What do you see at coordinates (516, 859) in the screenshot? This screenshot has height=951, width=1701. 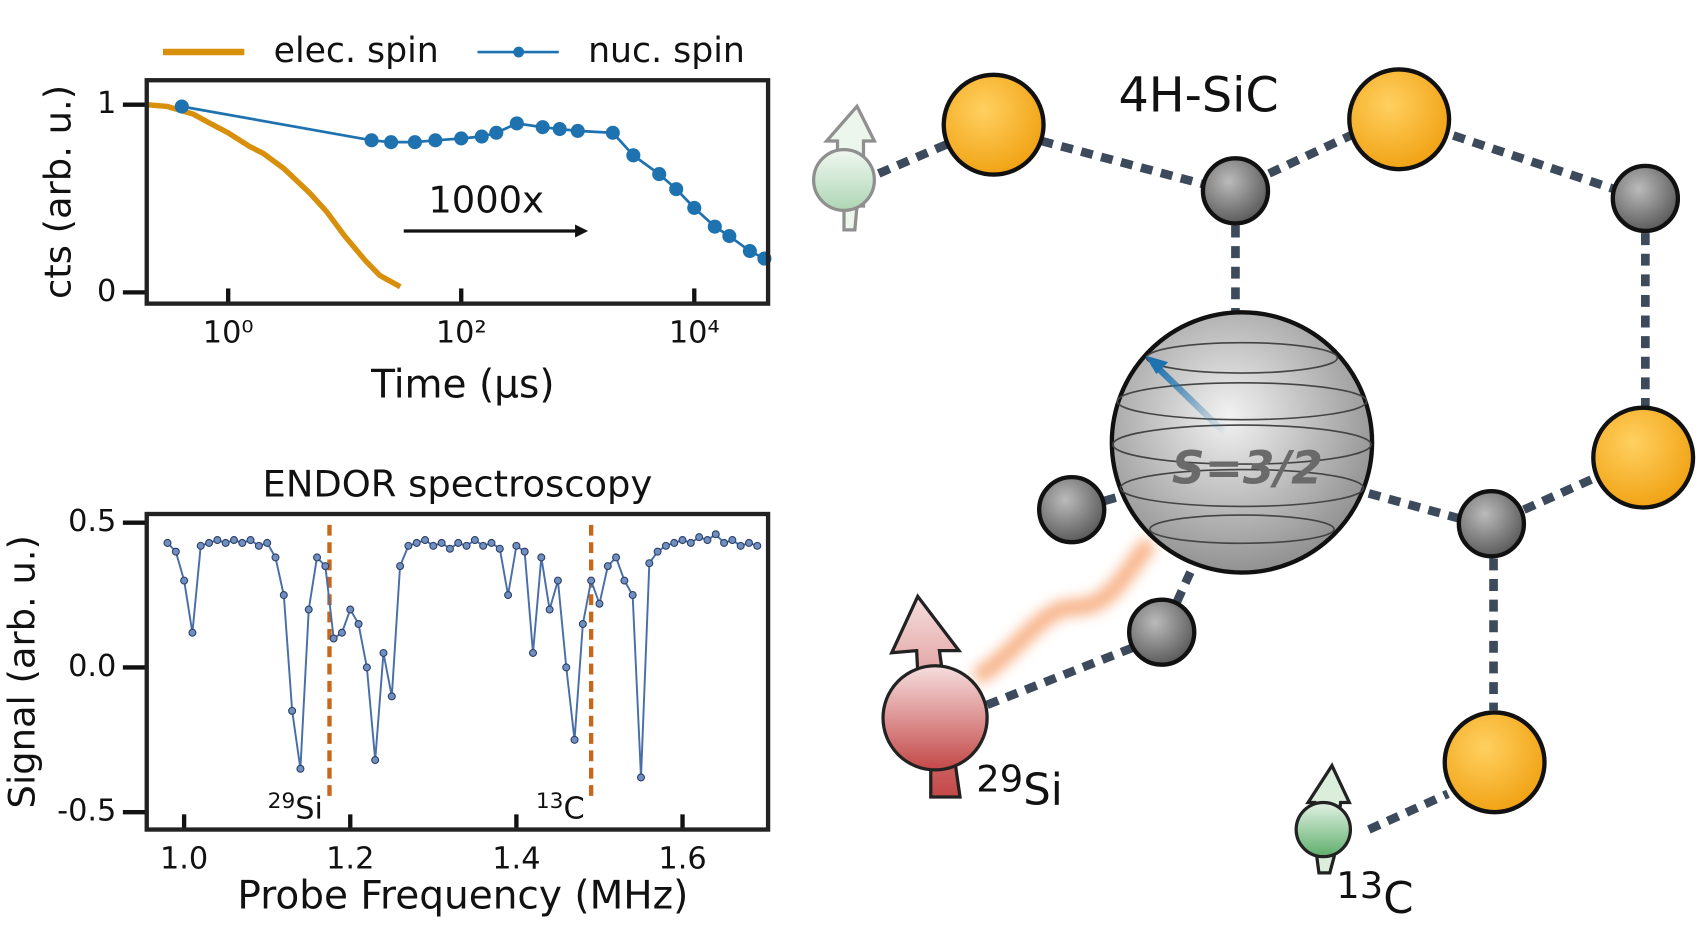 I see `x-tick-label: 1.4` at bounding box center [516, 859].